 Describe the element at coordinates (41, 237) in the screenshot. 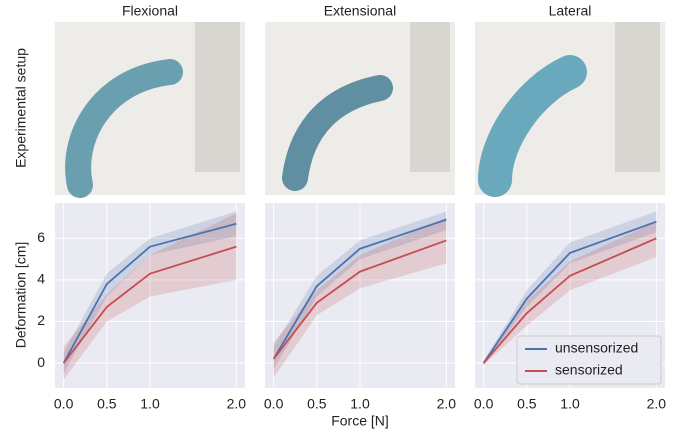

I see `y-tick-label: 6` at that location.